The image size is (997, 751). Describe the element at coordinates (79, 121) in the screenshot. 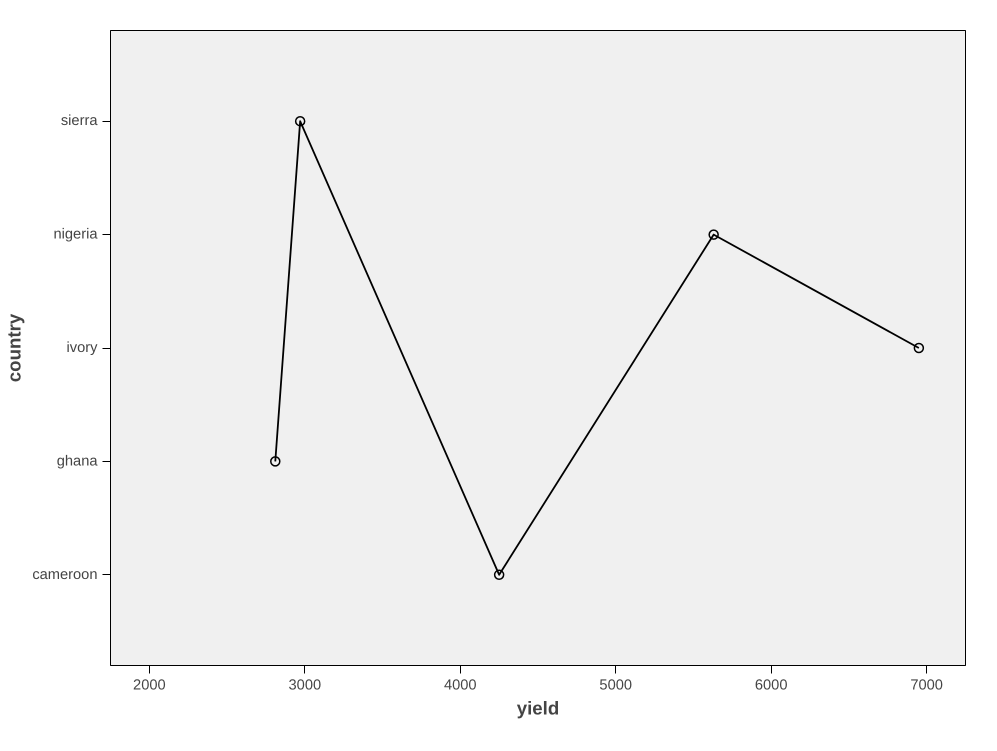

I see `y-tick-label: sierra` at that location.